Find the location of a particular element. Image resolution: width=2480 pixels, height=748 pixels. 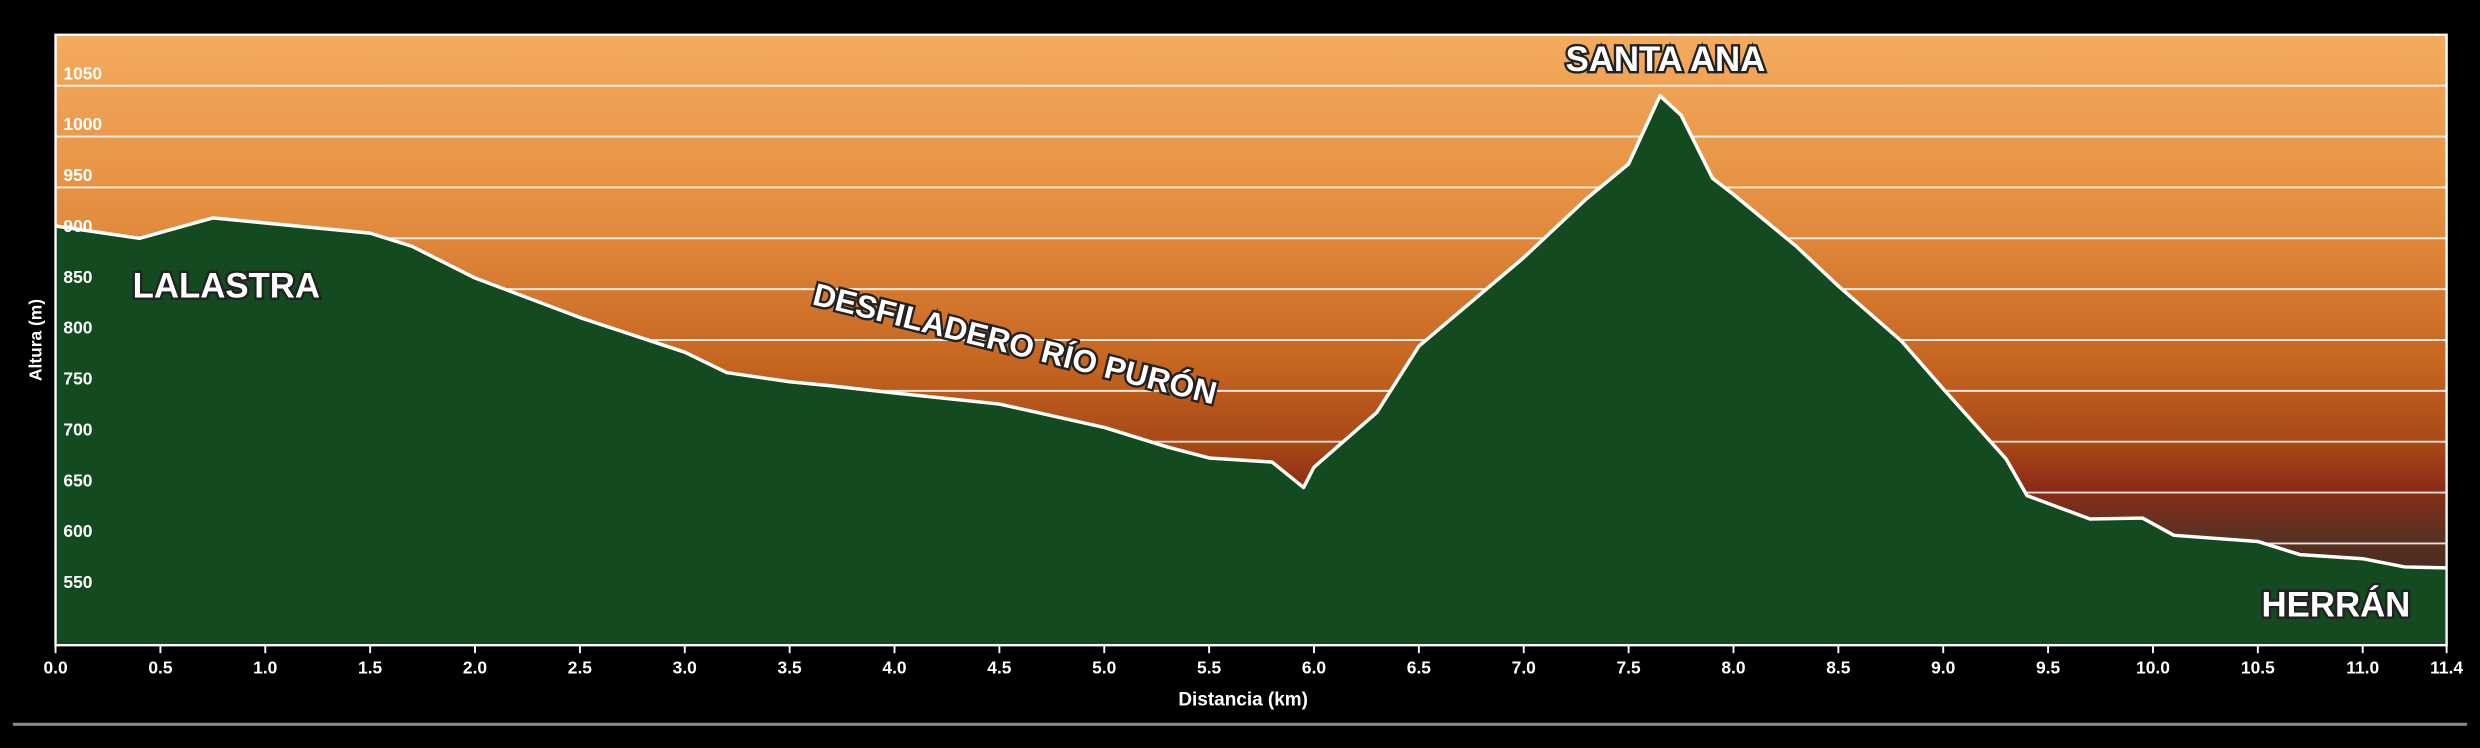

y-tick-label: 900 is located at coordinates (77, 226).